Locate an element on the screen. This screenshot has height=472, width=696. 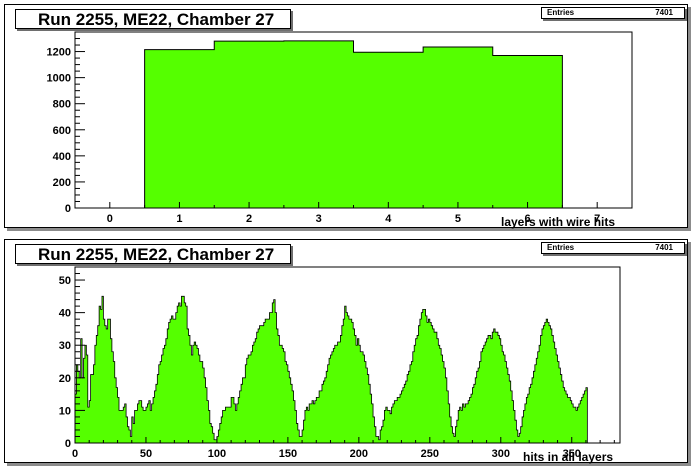
bottom-x-tick-label: 100 is located at coordinates (217, 454).